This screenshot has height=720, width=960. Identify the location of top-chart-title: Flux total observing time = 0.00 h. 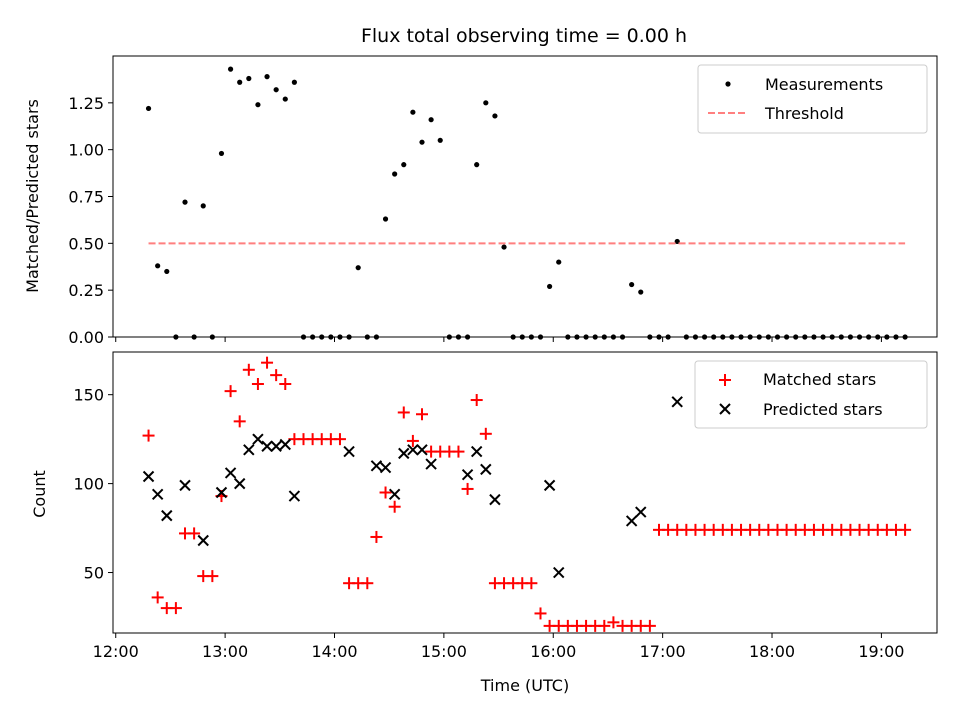
(524, 36).